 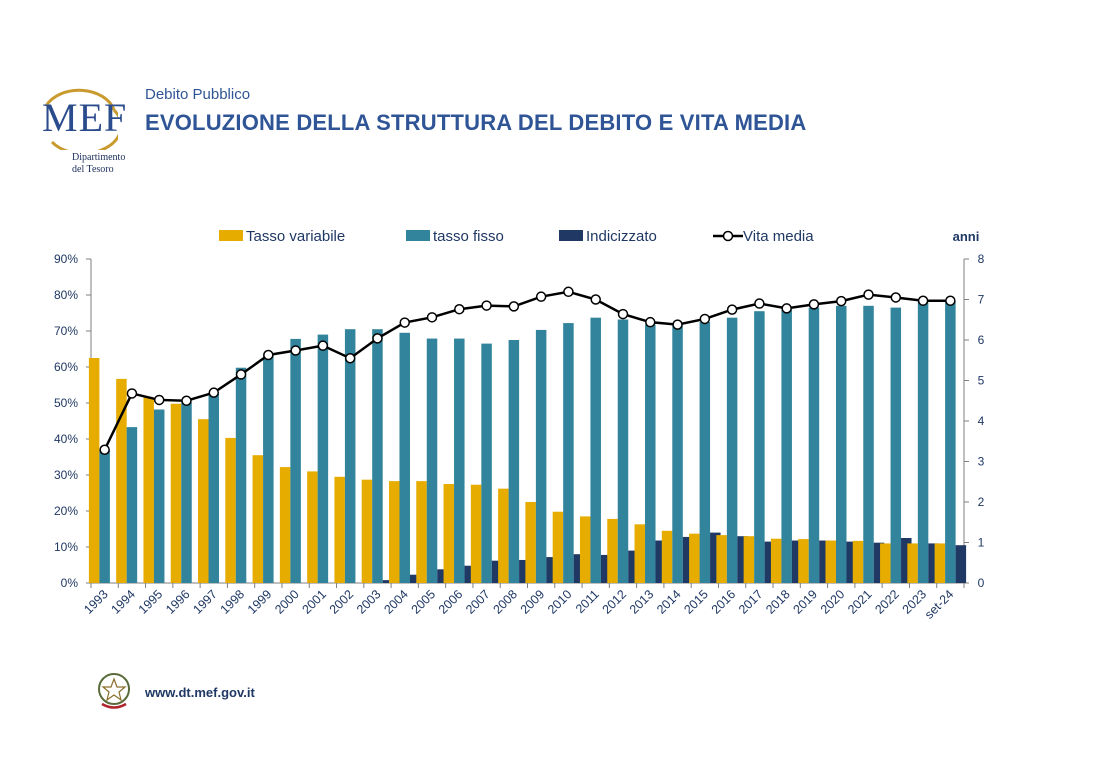 I want to click on left-axis-tick-label: 80%, so click(x=66, y=295).